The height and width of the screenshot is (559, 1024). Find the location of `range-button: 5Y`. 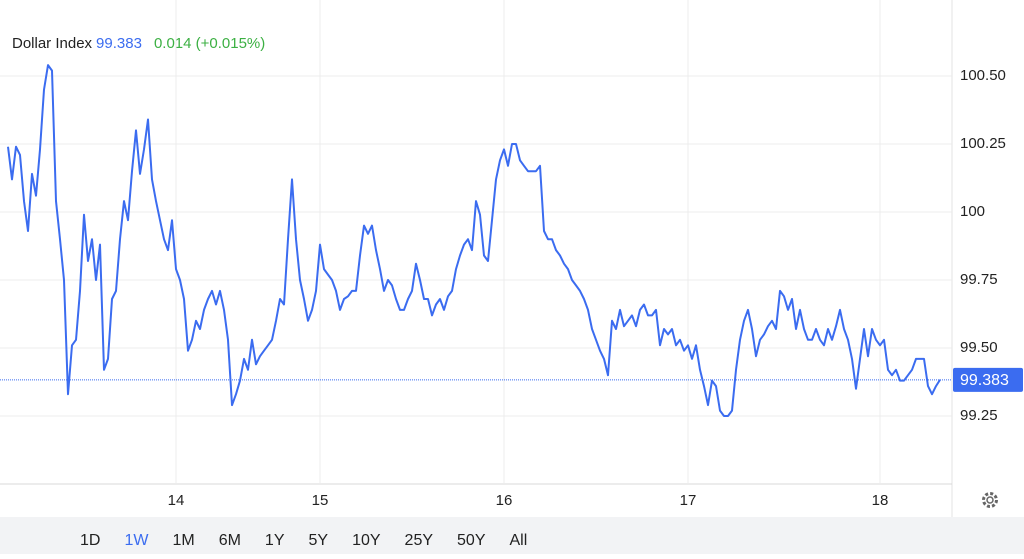

range-button: 5Y is located at coordinates (319, 540).